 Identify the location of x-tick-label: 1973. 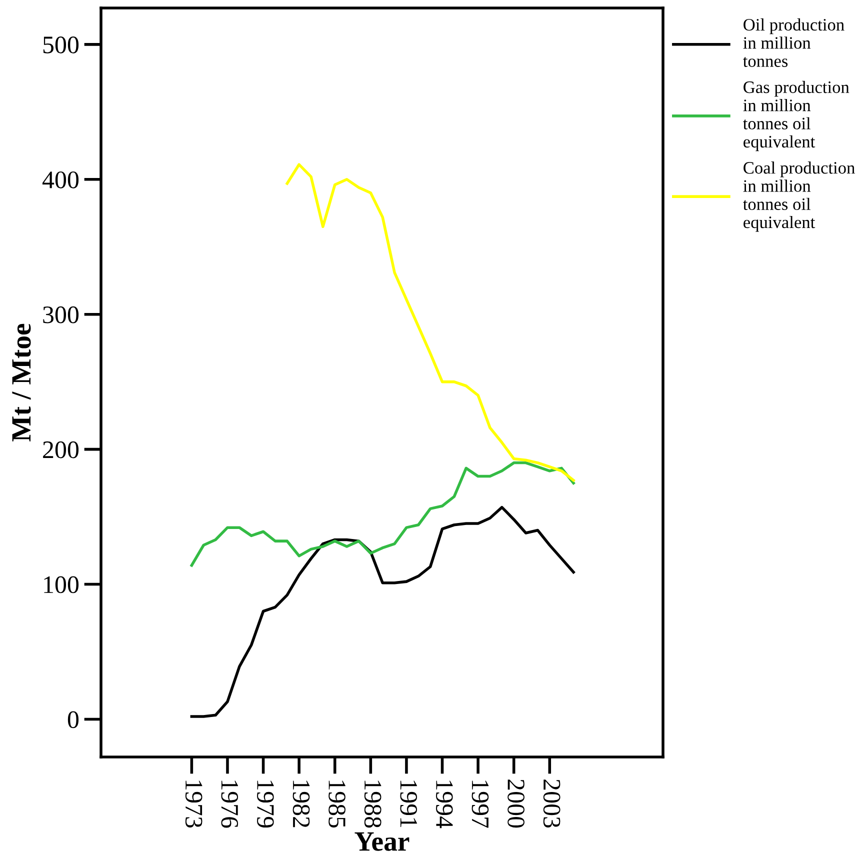
(193, 804).